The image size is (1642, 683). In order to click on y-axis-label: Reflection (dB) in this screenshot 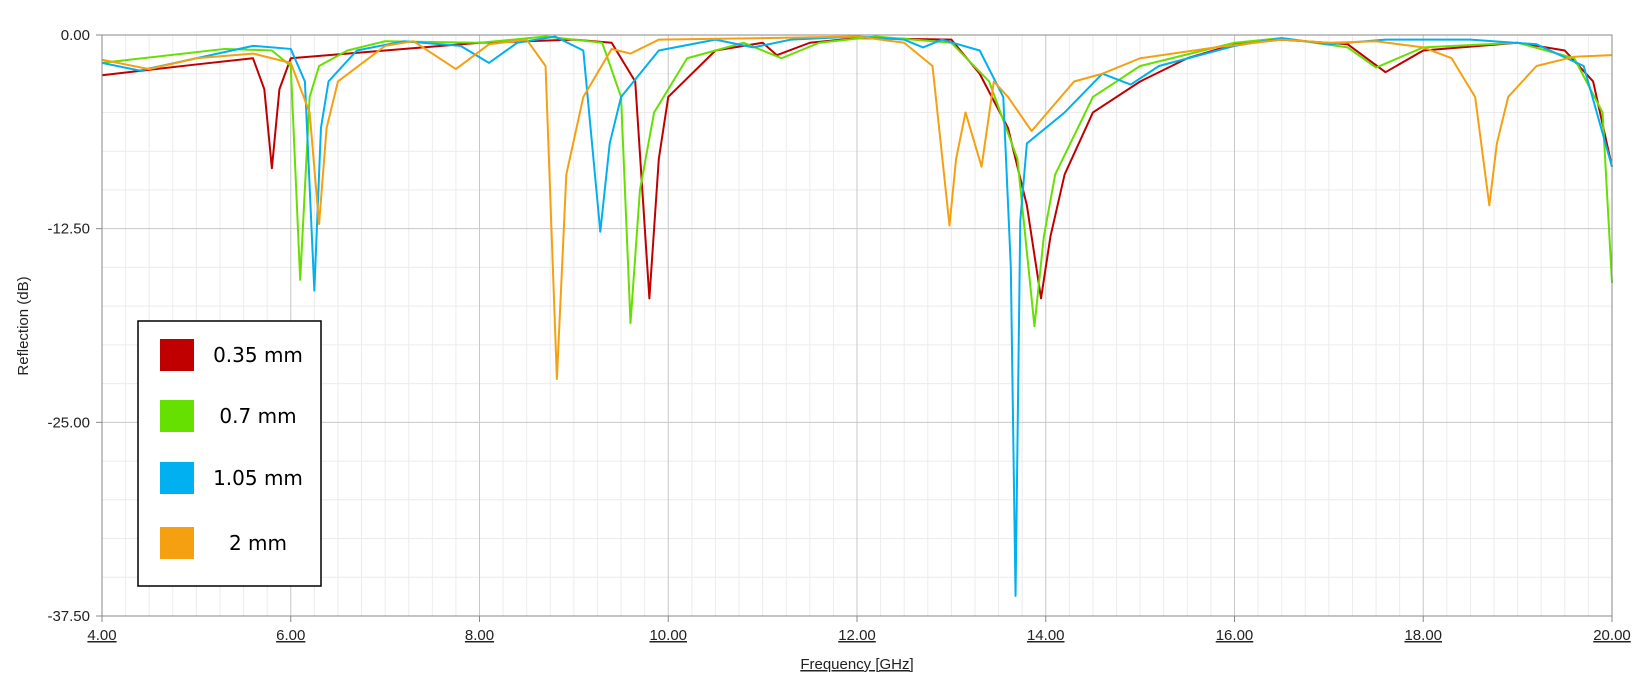, I will do `click(23, 325)`.